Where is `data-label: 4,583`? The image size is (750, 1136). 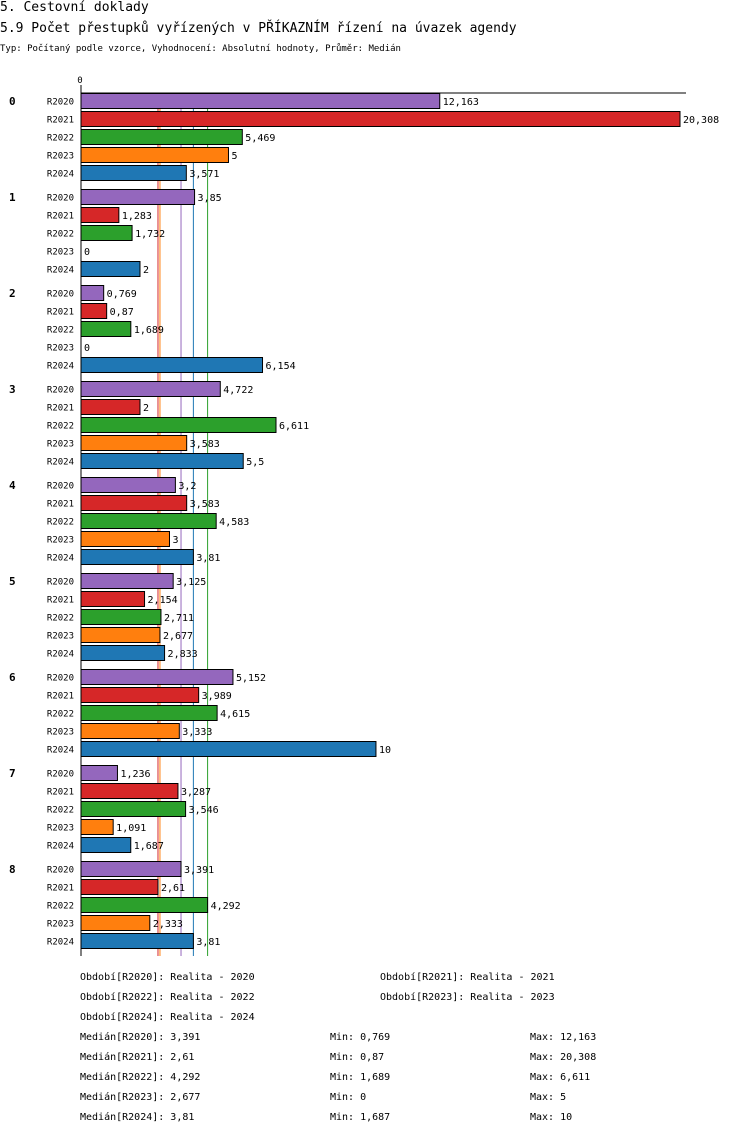
data-label: 4,583 is located at coordinates (234, 522).